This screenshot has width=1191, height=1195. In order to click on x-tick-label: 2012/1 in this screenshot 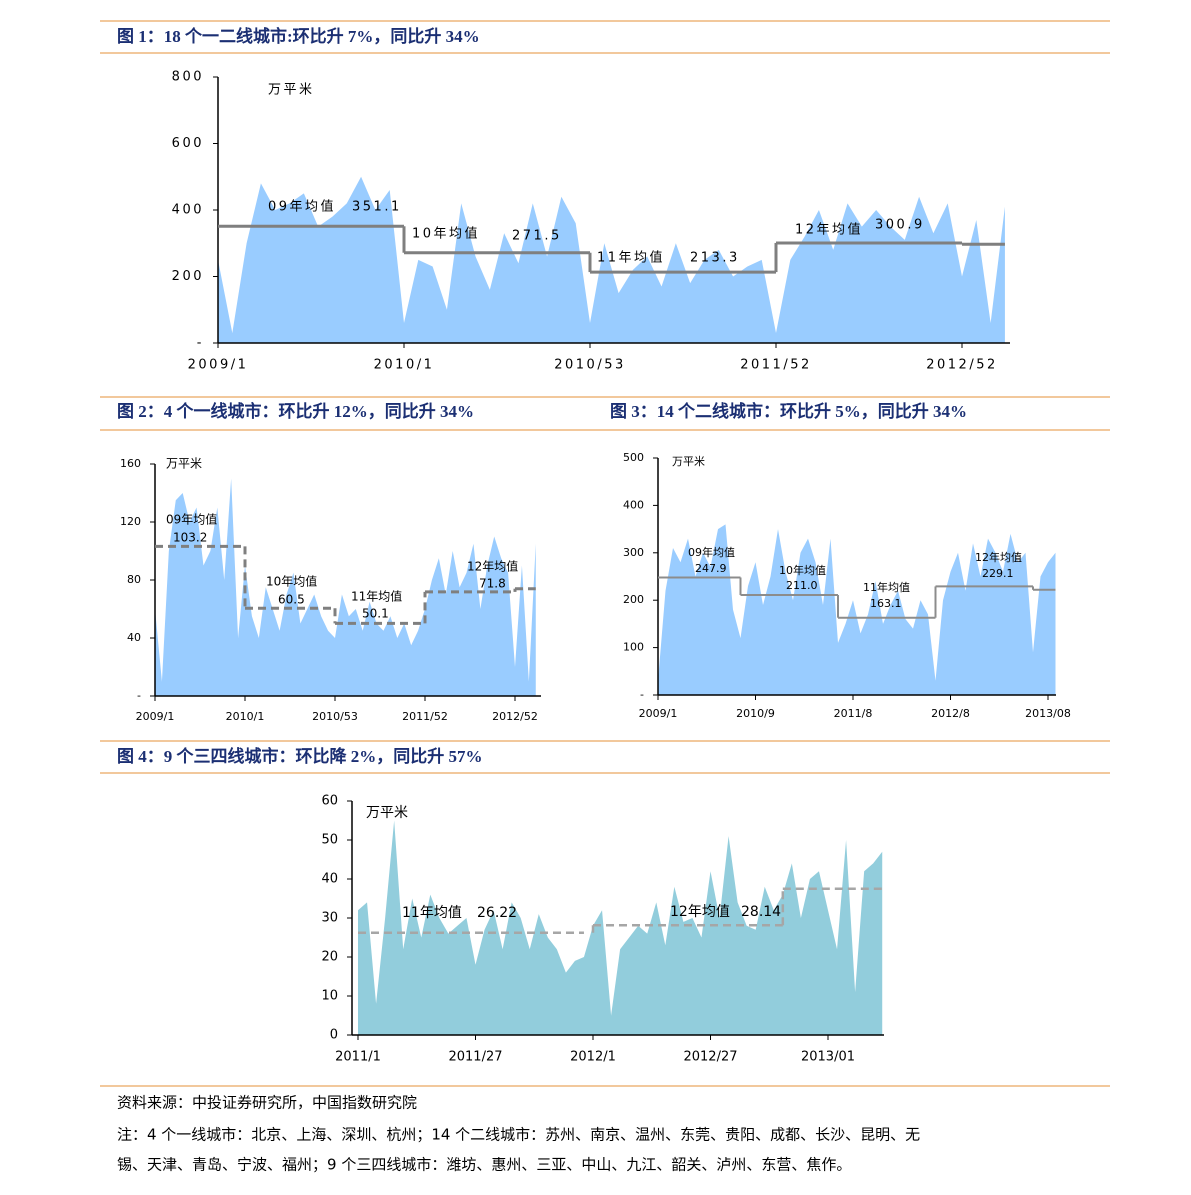, I will do `click(593, 1057)`.